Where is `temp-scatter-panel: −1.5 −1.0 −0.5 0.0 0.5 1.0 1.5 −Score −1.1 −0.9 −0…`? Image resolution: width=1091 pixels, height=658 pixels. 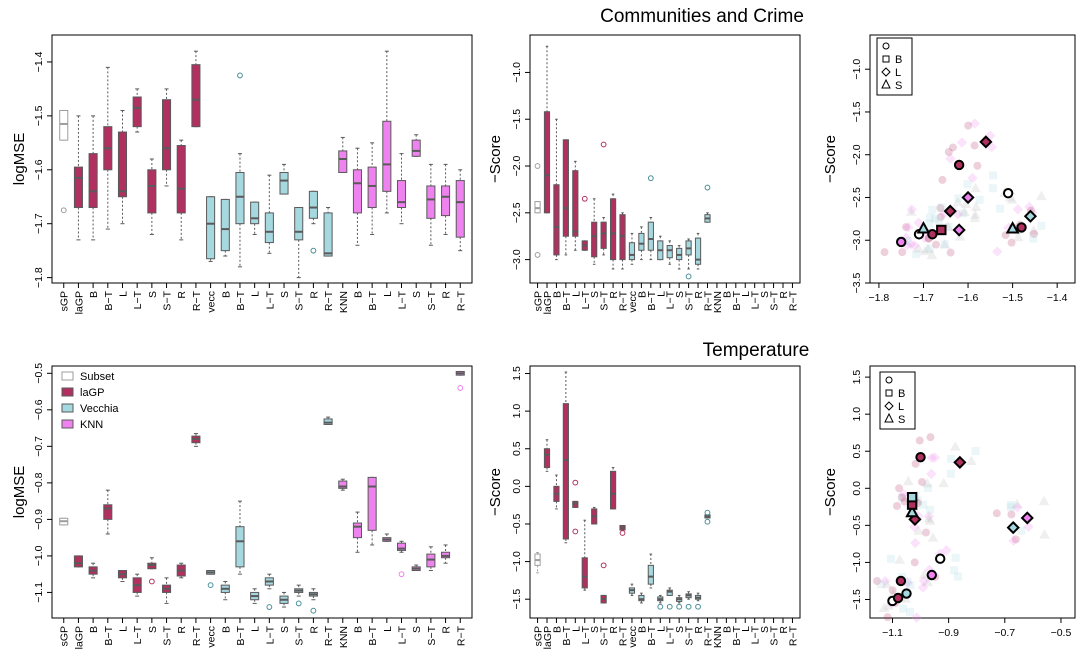
temp-scatter-panel: −1.5 −1.0 −0.5 0.0 0.5 1.0 1.5 −Score −1.1 −0.9 −0… is located at coordinates (949, 502).